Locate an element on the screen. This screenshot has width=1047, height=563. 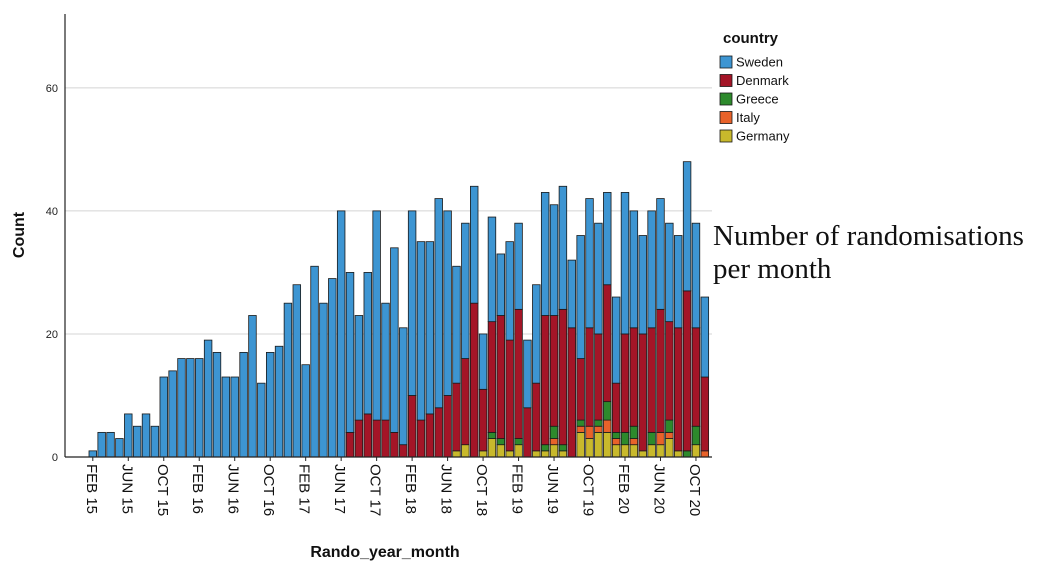
legend-label-sweden: Sweden is located at coordinates (759, 62).